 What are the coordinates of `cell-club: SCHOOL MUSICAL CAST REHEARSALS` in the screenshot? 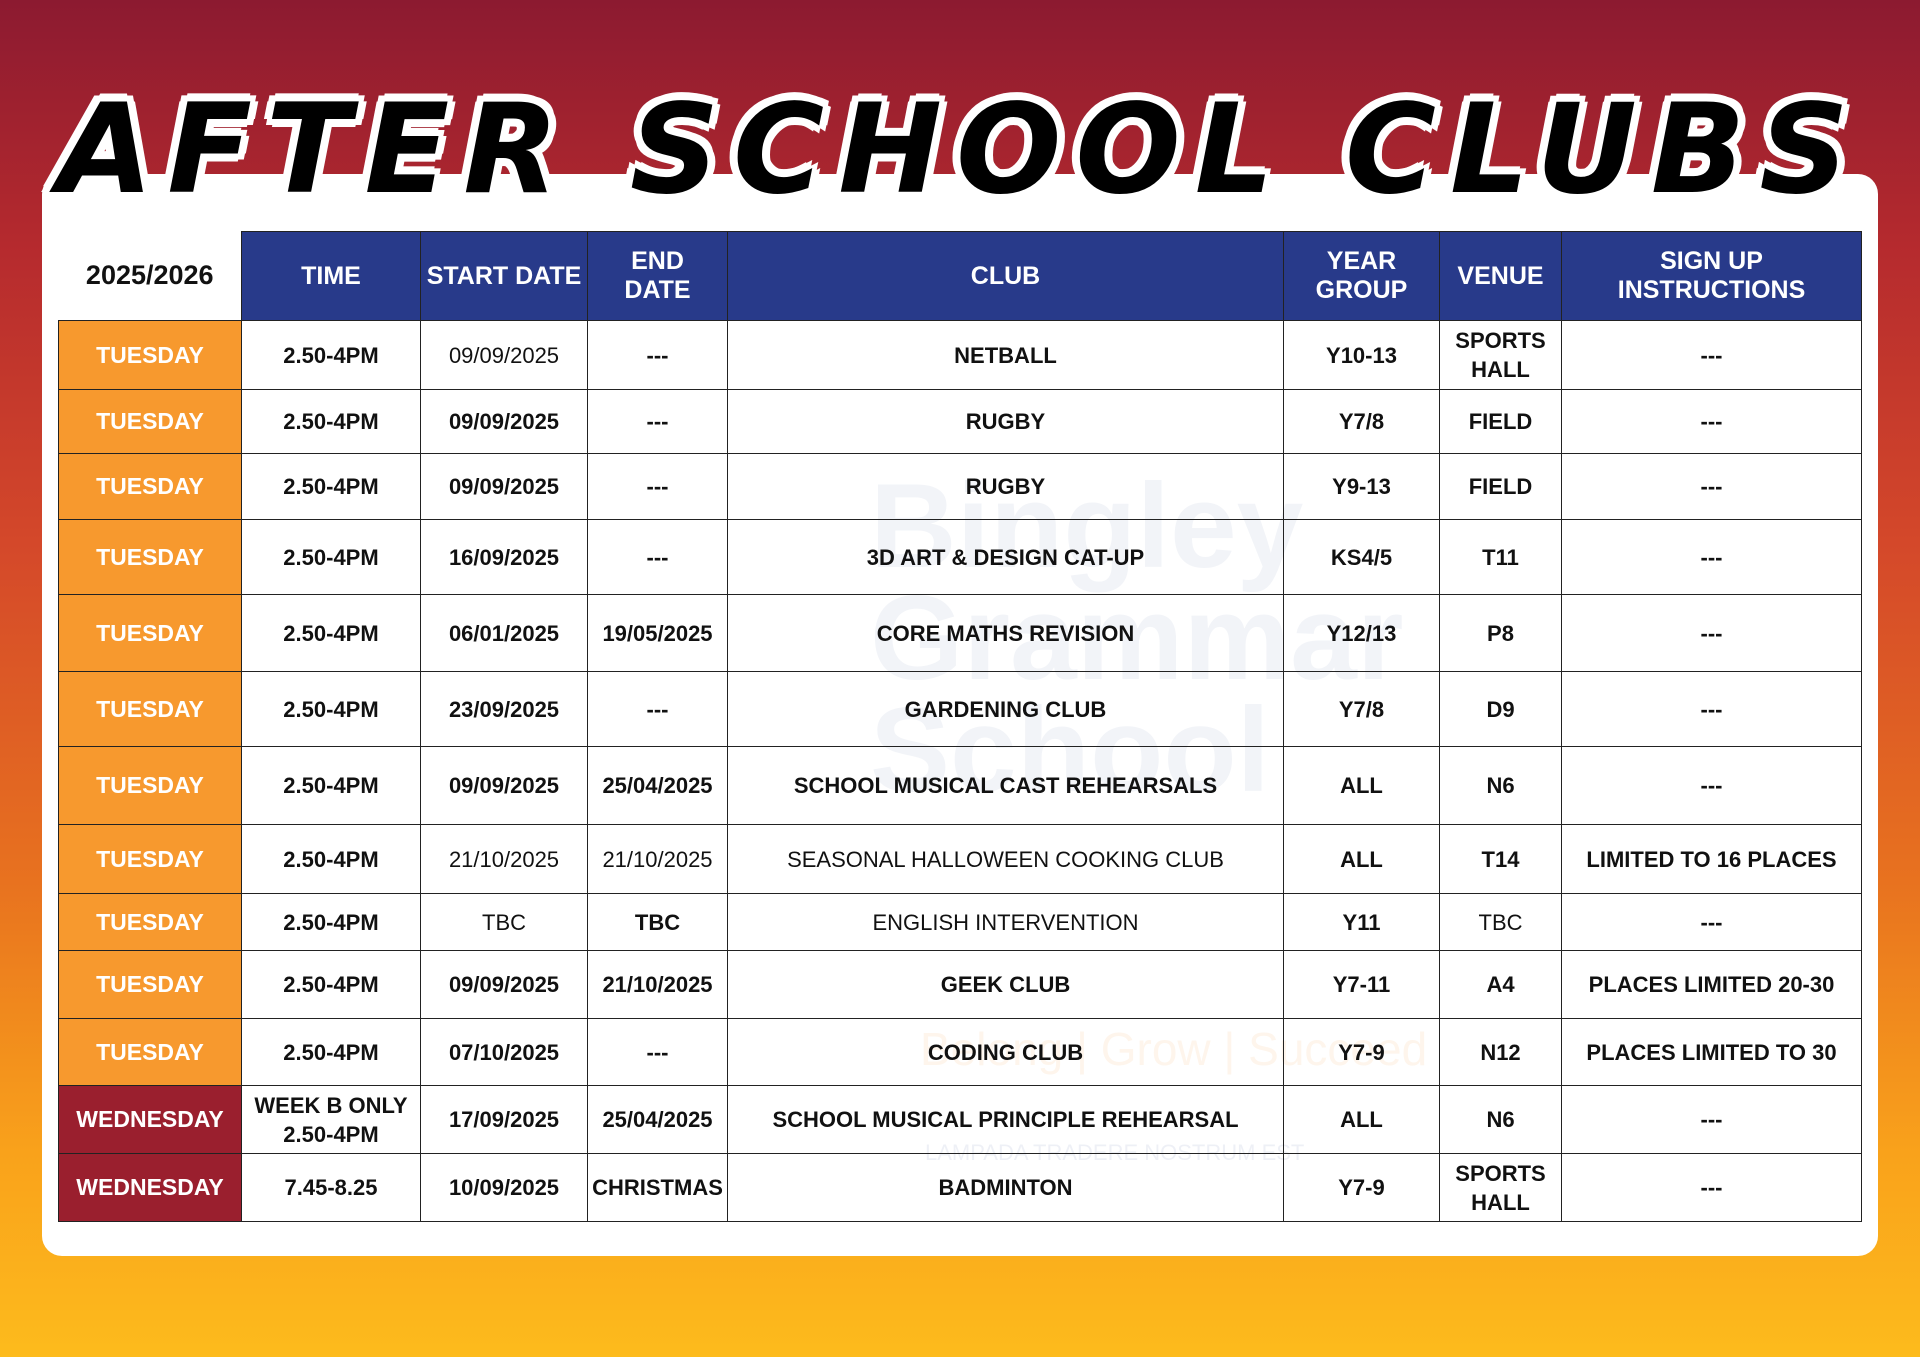 It's located at (1005, 785).